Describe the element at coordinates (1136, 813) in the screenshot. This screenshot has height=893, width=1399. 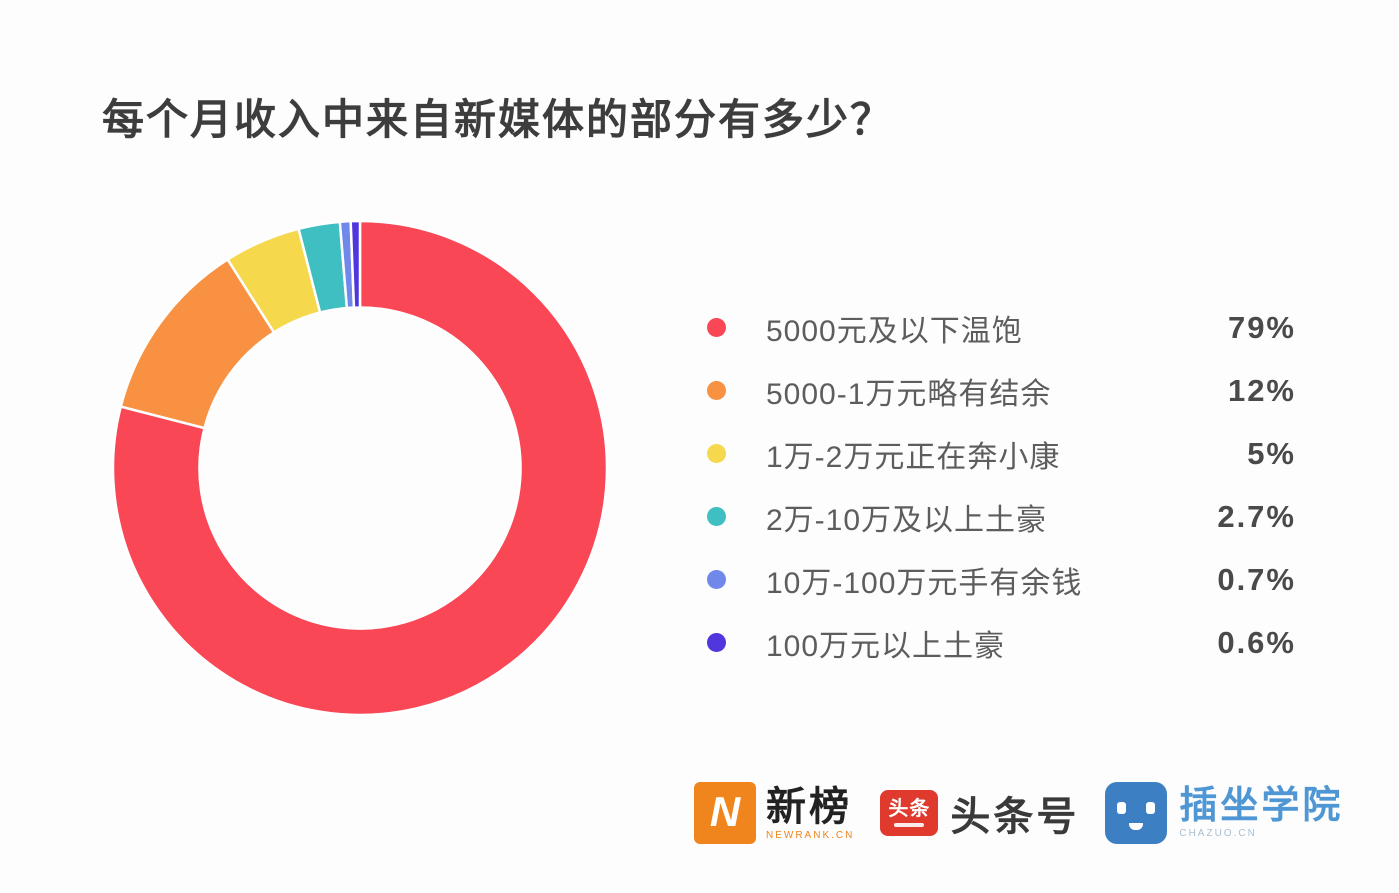
I see `chazuo-face-icon` at that location.